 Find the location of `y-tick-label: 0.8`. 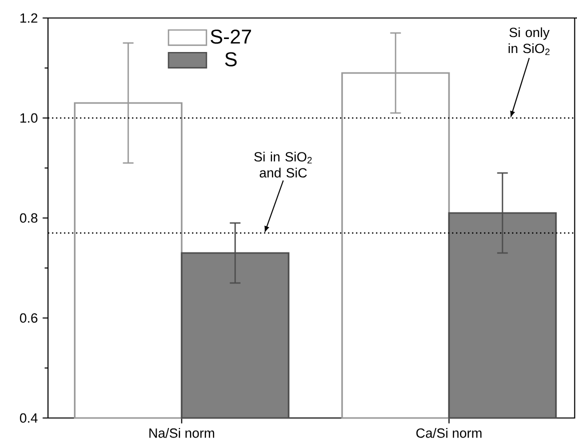

y-tick-label: 0.8 is located at coordinates (29, 218).